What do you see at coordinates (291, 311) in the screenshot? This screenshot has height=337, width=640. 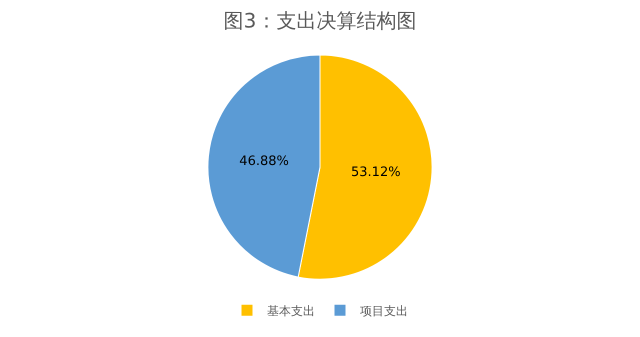 I see `legend-label: 基本支出` at bounding box center [291, 311].